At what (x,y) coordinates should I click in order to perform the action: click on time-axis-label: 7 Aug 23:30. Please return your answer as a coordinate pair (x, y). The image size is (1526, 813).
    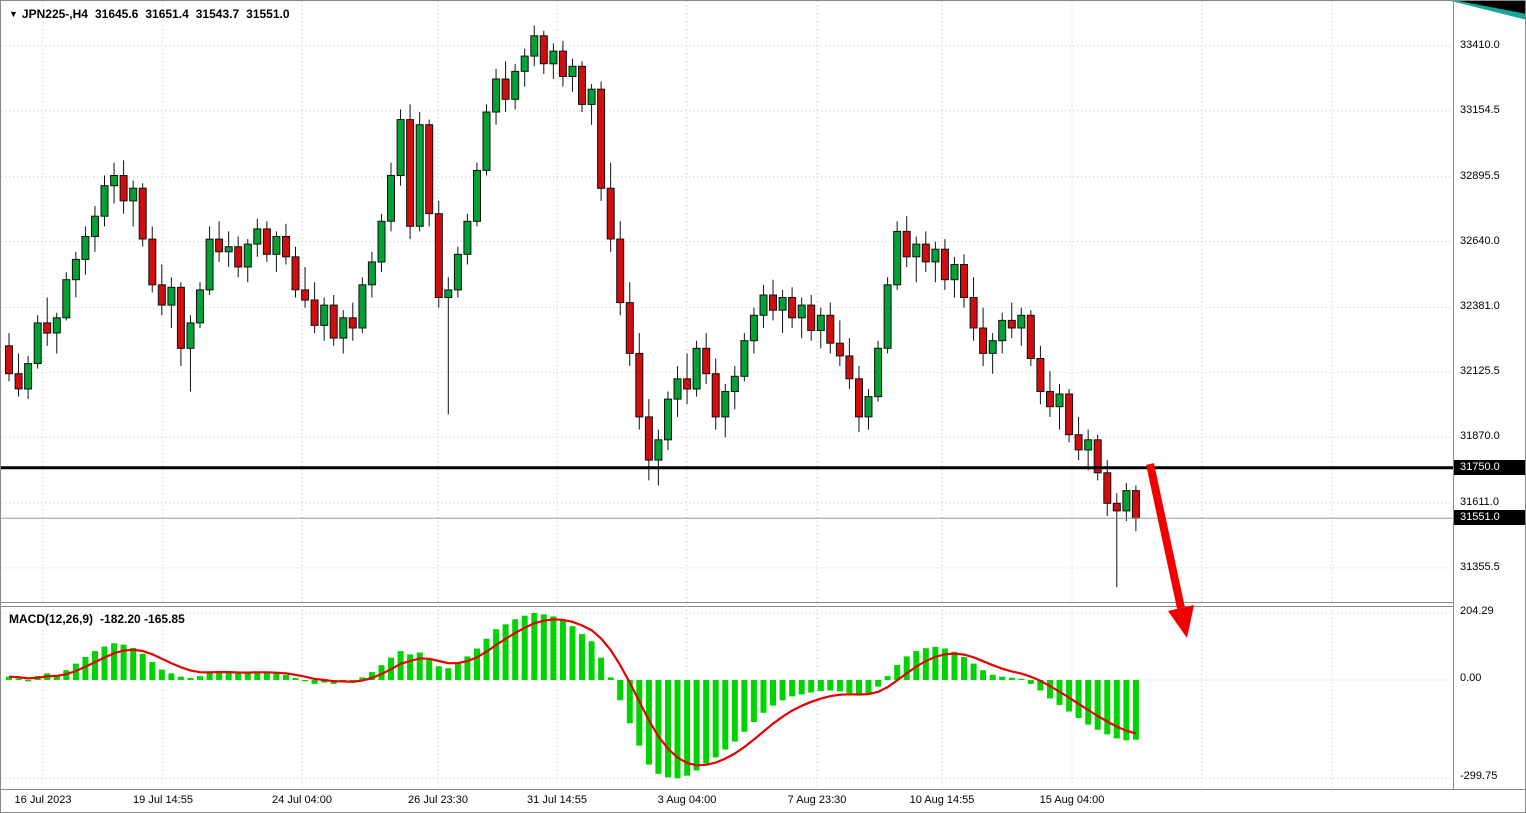
    Looking at the image, I should click on (817, 800).